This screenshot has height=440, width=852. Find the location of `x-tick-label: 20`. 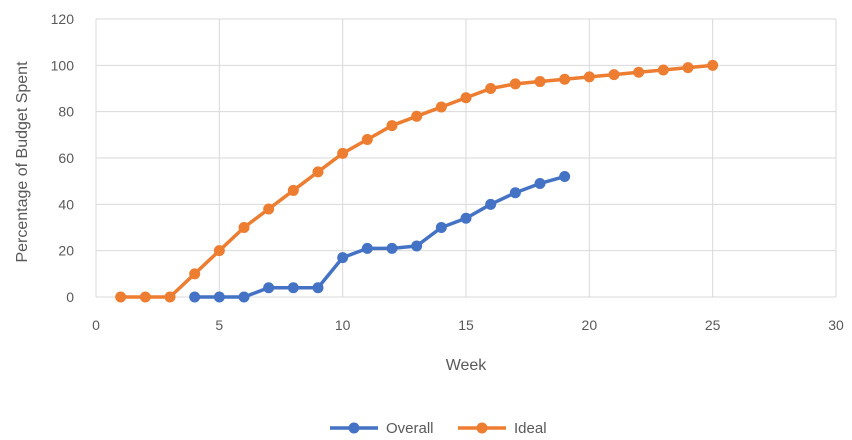

x-tick-label: 20 is located at coordinates (590, 325).